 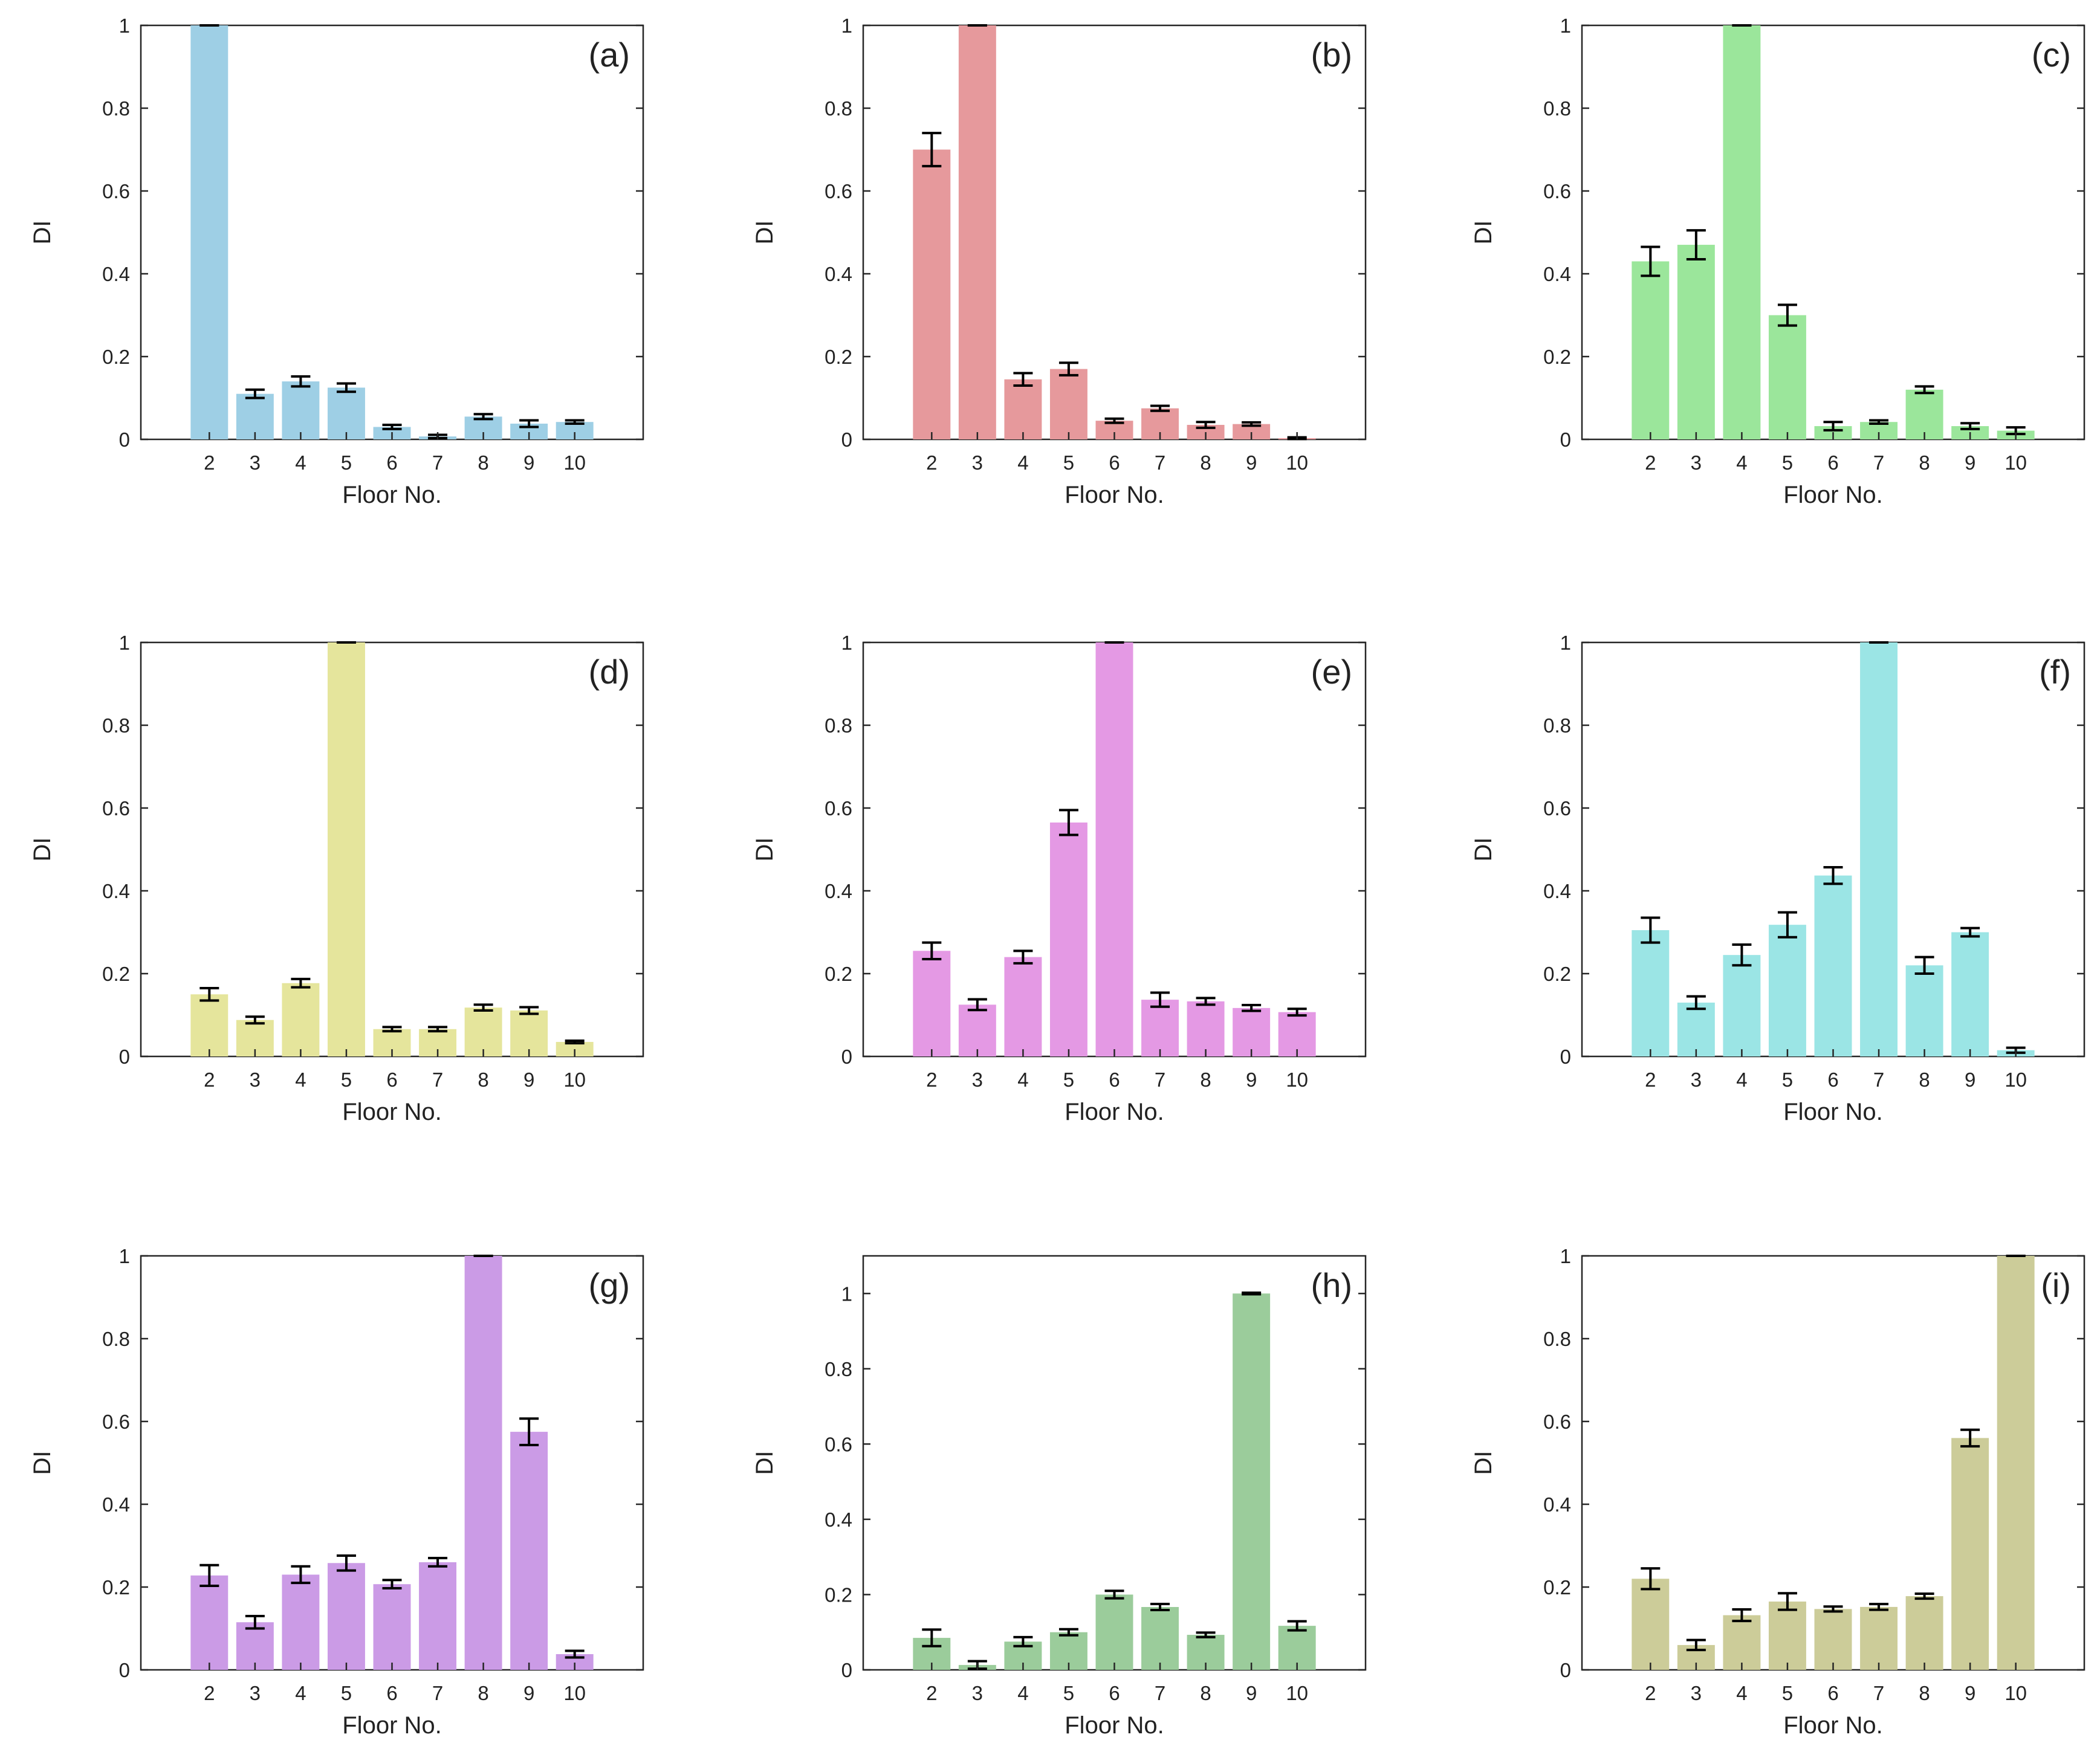 I want to click on chart-panel: 0 0.2 0.4 0.6 0.8 1 2 3 4 5 6 7 8 9 10 Floor No. DI (c), so click(x=1777, y=261).